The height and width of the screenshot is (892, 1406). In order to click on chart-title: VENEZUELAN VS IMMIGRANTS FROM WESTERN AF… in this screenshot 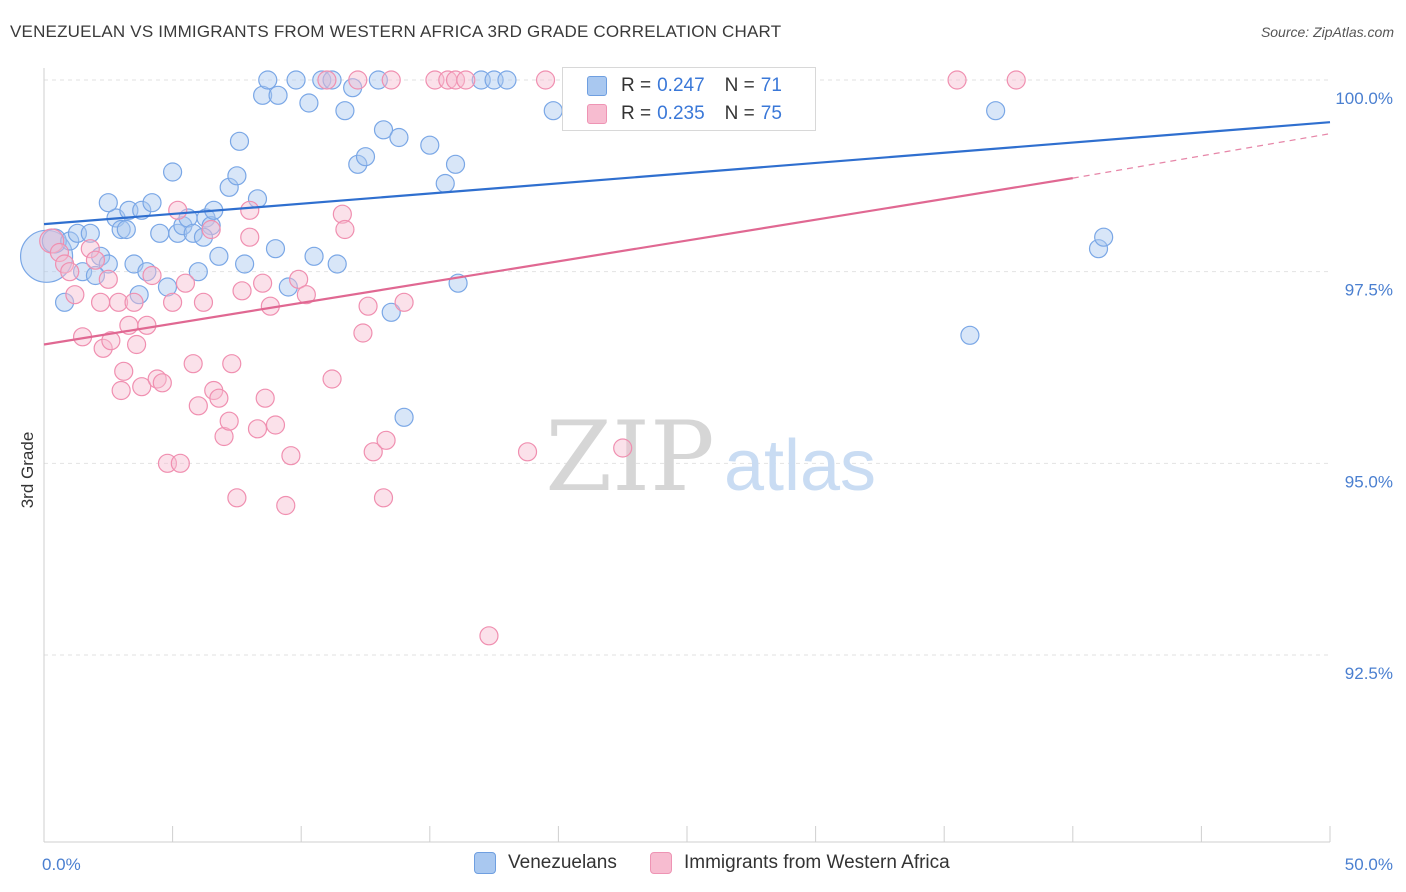, I will do `click(396, 31)`.